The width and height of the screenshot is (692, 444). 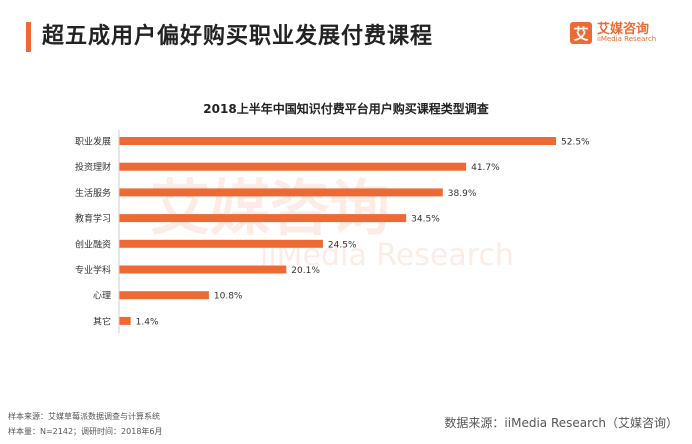 I want to click on category-label: 创业融资, so click(x=93, y=244).